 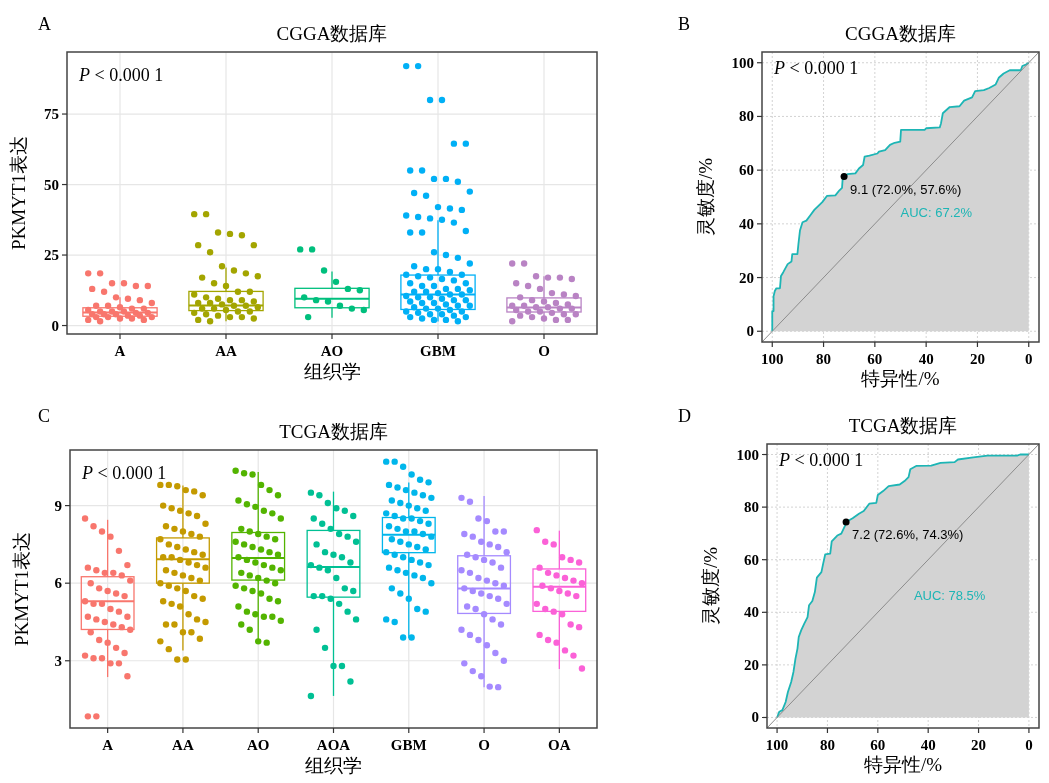 What do you see at coordinates (333, 745) in the screenshot?
I see `x-tick-label: AOA` at bounding box center [333, 745].